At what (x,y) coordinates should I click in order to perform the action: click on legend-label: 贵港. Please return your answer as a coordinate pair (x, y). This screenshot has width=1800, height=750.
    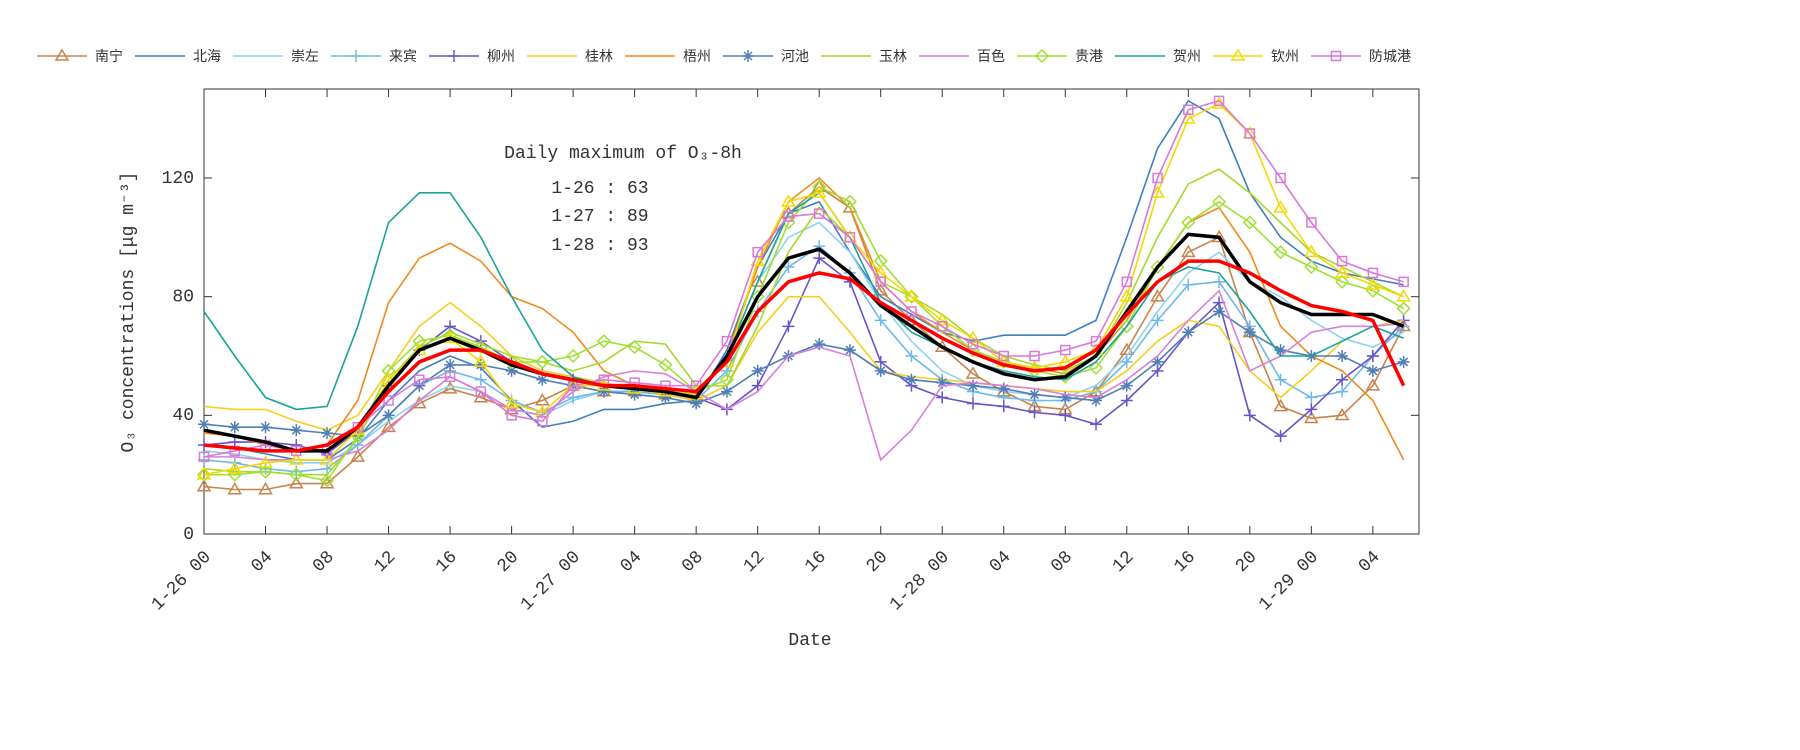
    Looking at the image, I should click on (1089, 57).